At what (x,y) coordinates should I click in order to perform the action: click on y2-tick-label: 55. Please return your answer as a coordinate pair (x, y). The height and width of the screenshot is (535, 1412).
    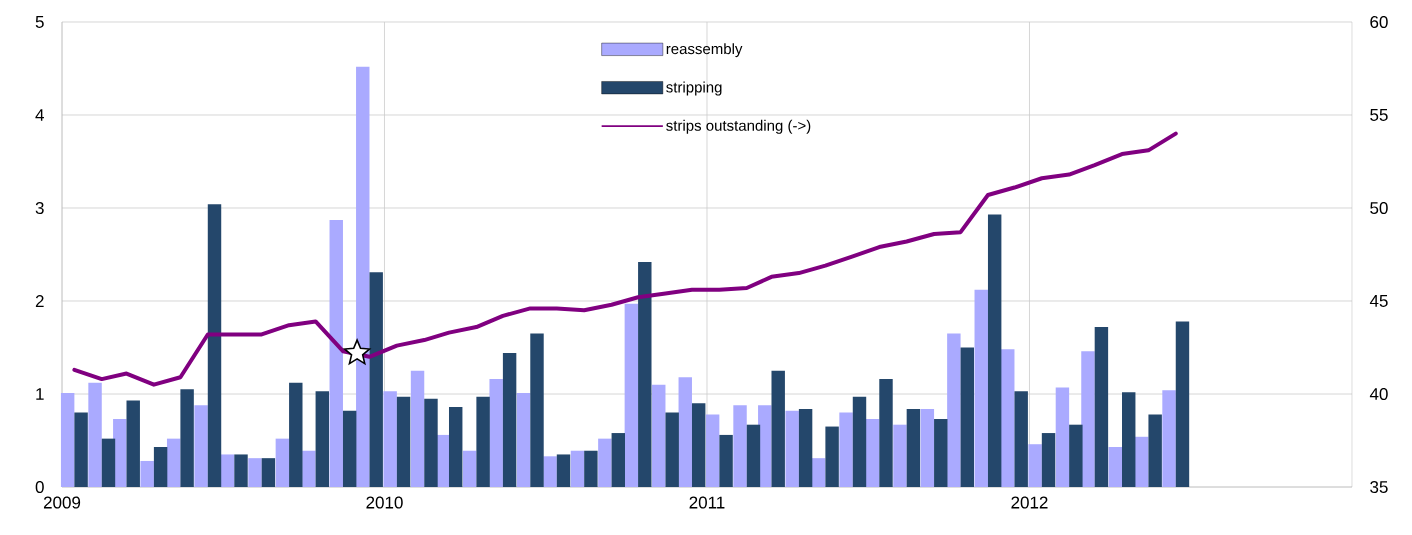
    Looking at the image, I should click on (1379, 115).